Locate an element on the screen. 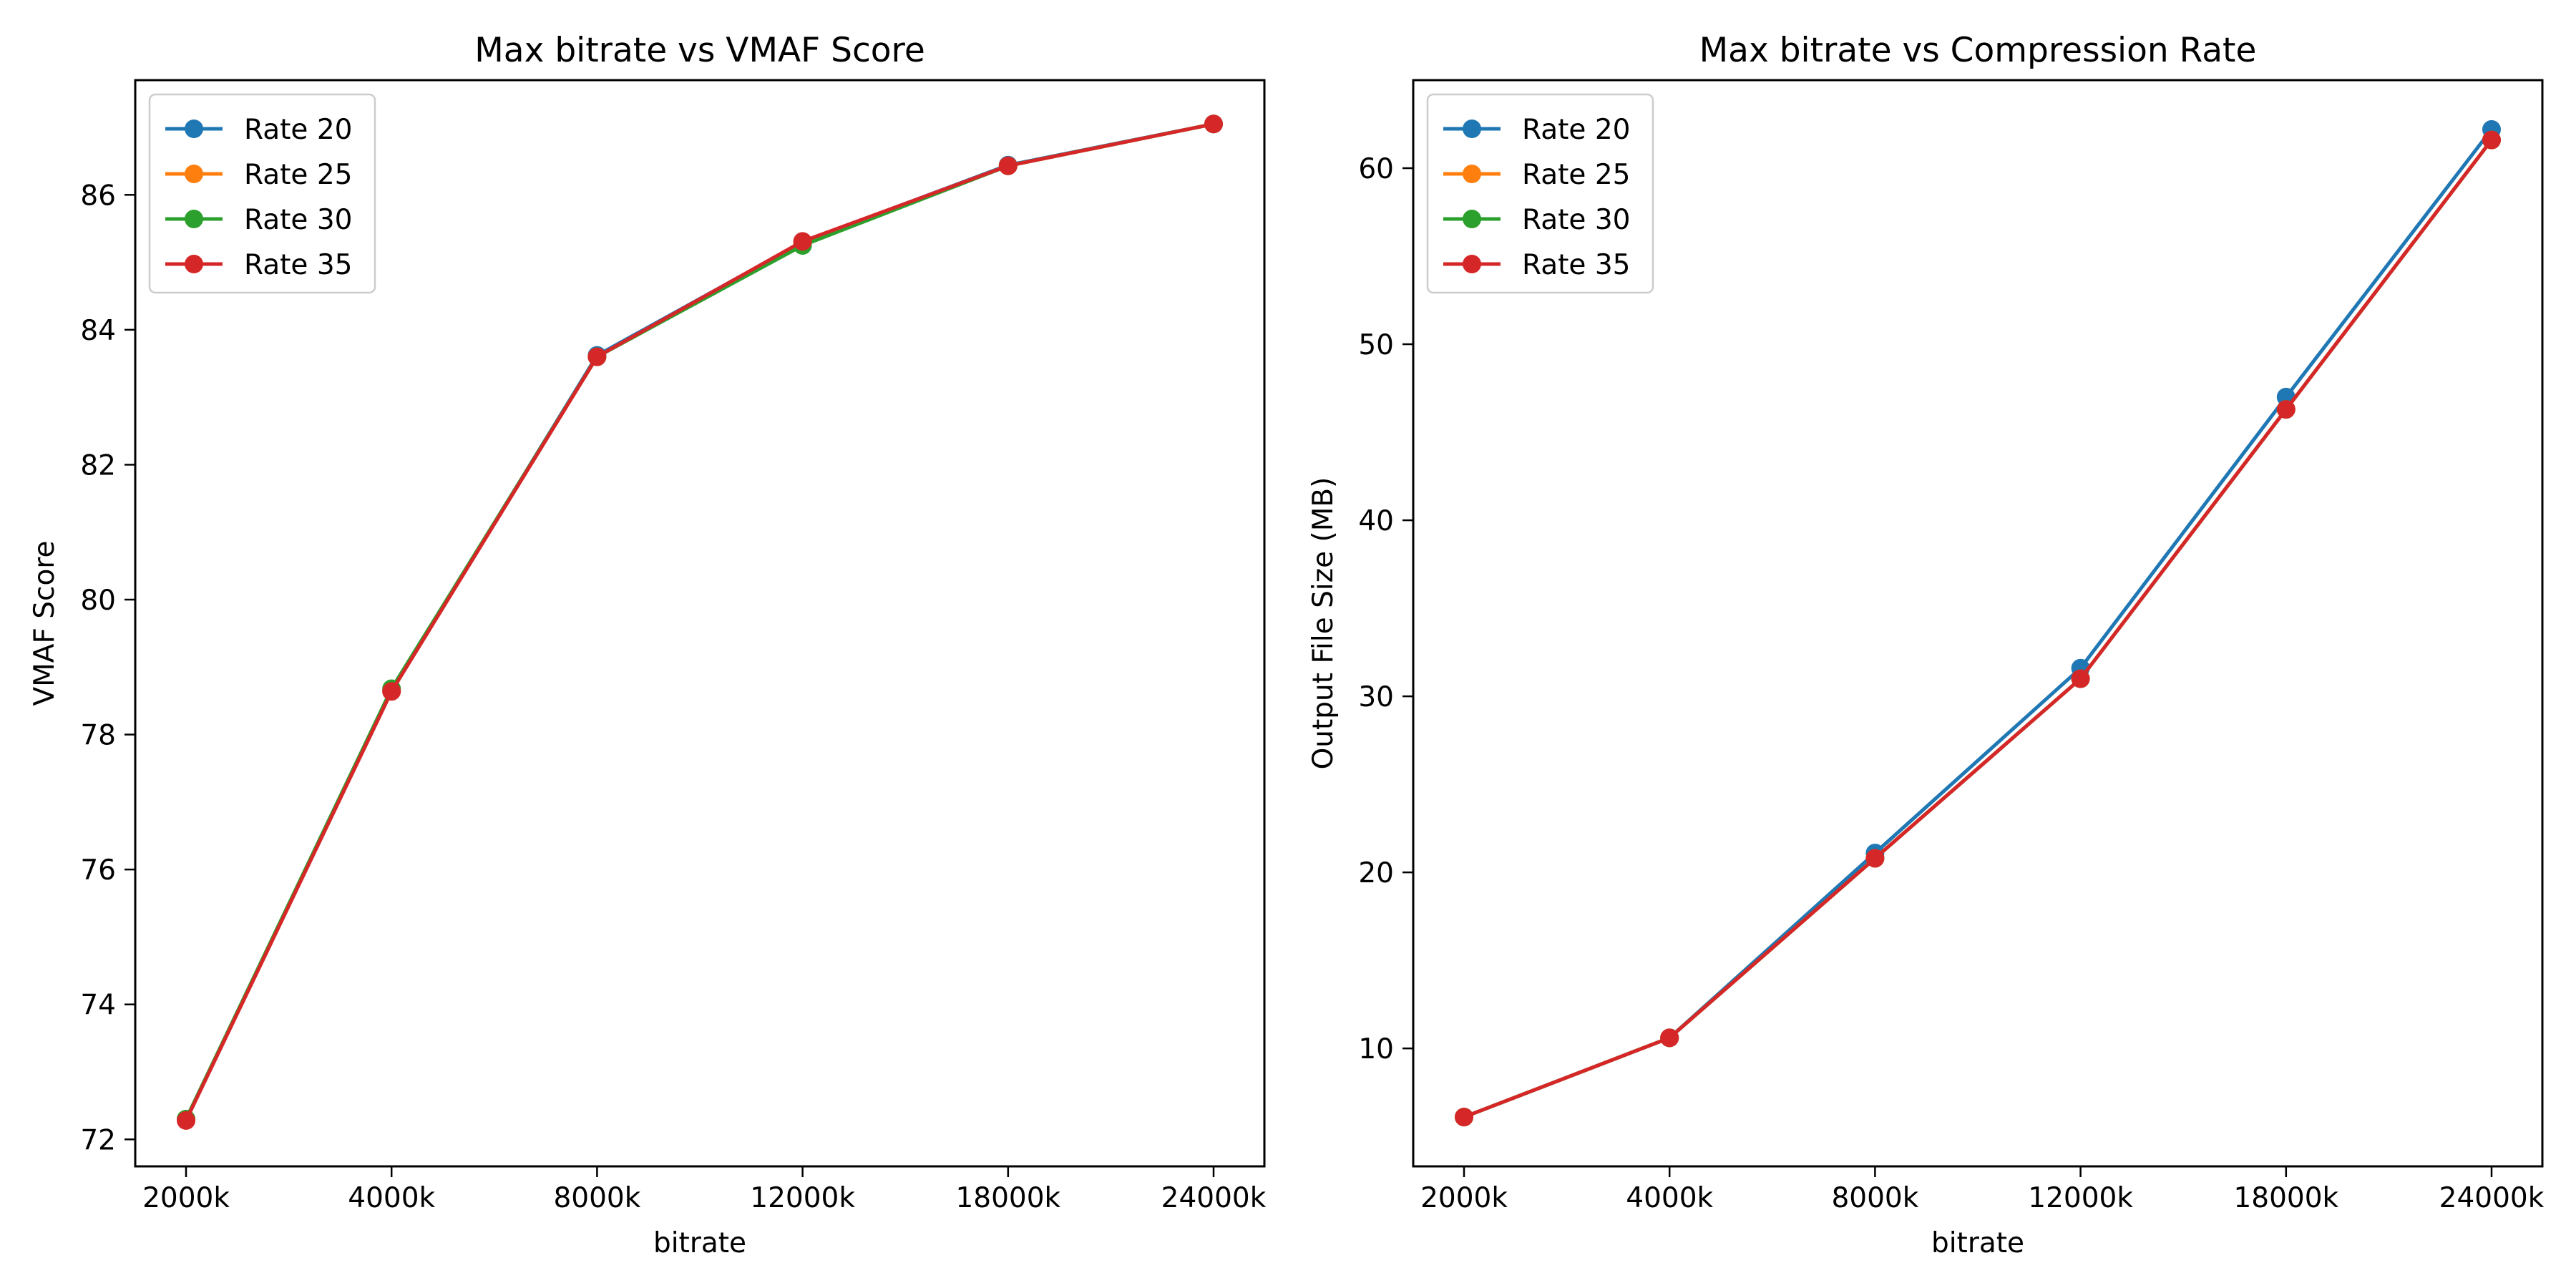 This screenshot has height=1288, width=2576. y-tick-label: 50 is located at coordinates (1376, 345).